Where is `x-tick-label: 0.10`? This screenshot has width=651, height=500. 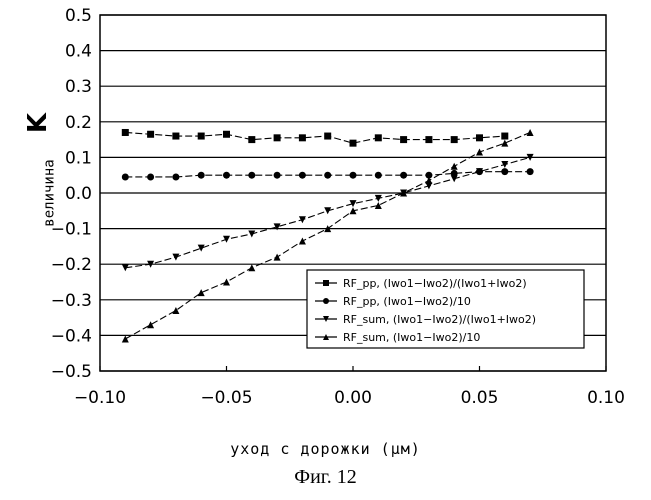 x-tick-label: 0.10 is located at coordinates (606, 398).